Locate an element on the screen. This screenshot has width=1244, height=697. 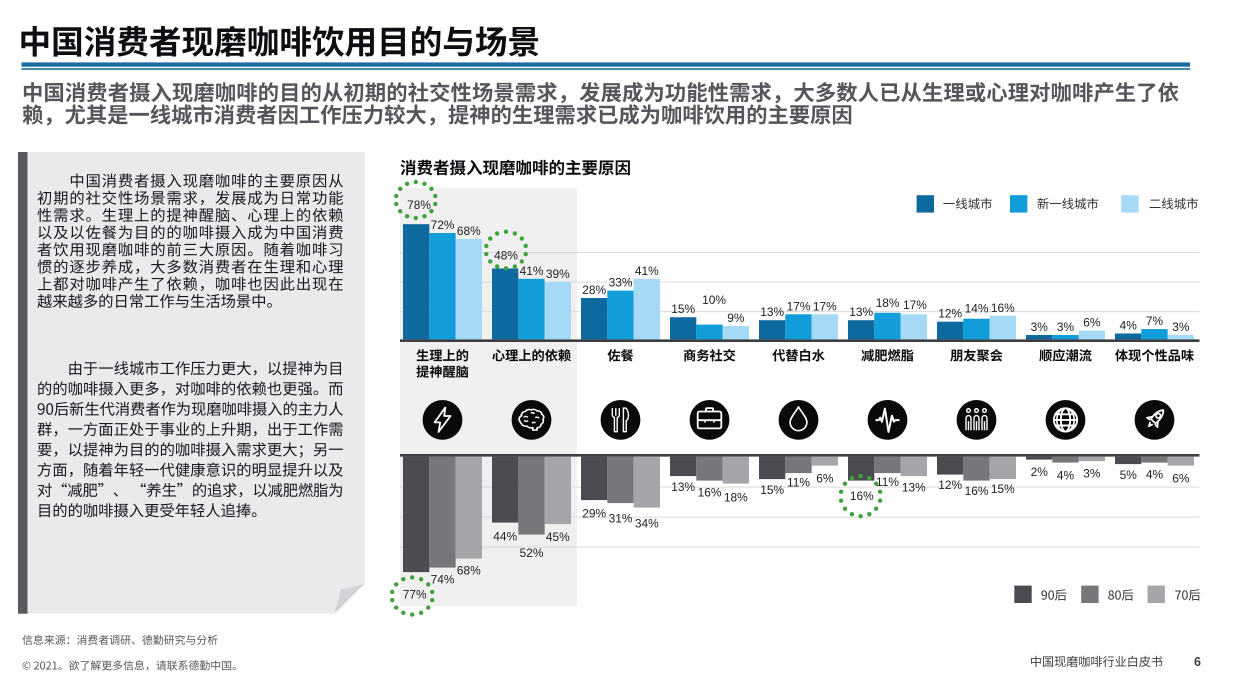
svg-text: 39% is located at coordinates (558, 274).